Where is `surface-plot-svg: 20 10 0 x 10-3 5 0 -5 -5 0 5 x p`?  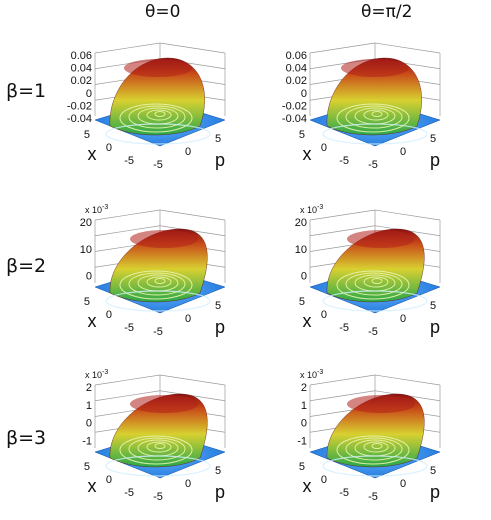
surface-plot-svg: 20 10 0 x 10-3 5 0 -5 -5 0 5 x p is located at coordinates (368, 271).